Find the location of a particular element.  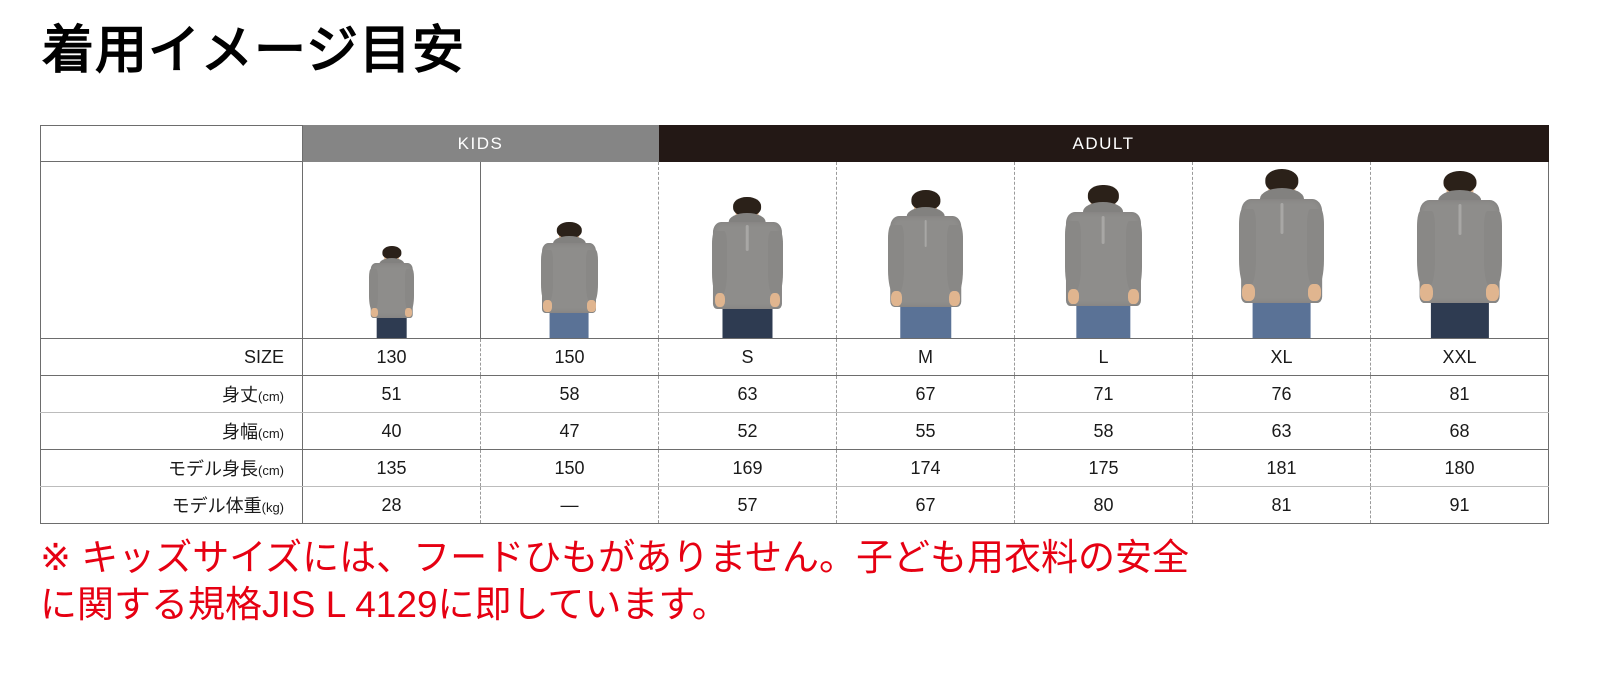

model-cell-L is located at coordinates (1103, 250).